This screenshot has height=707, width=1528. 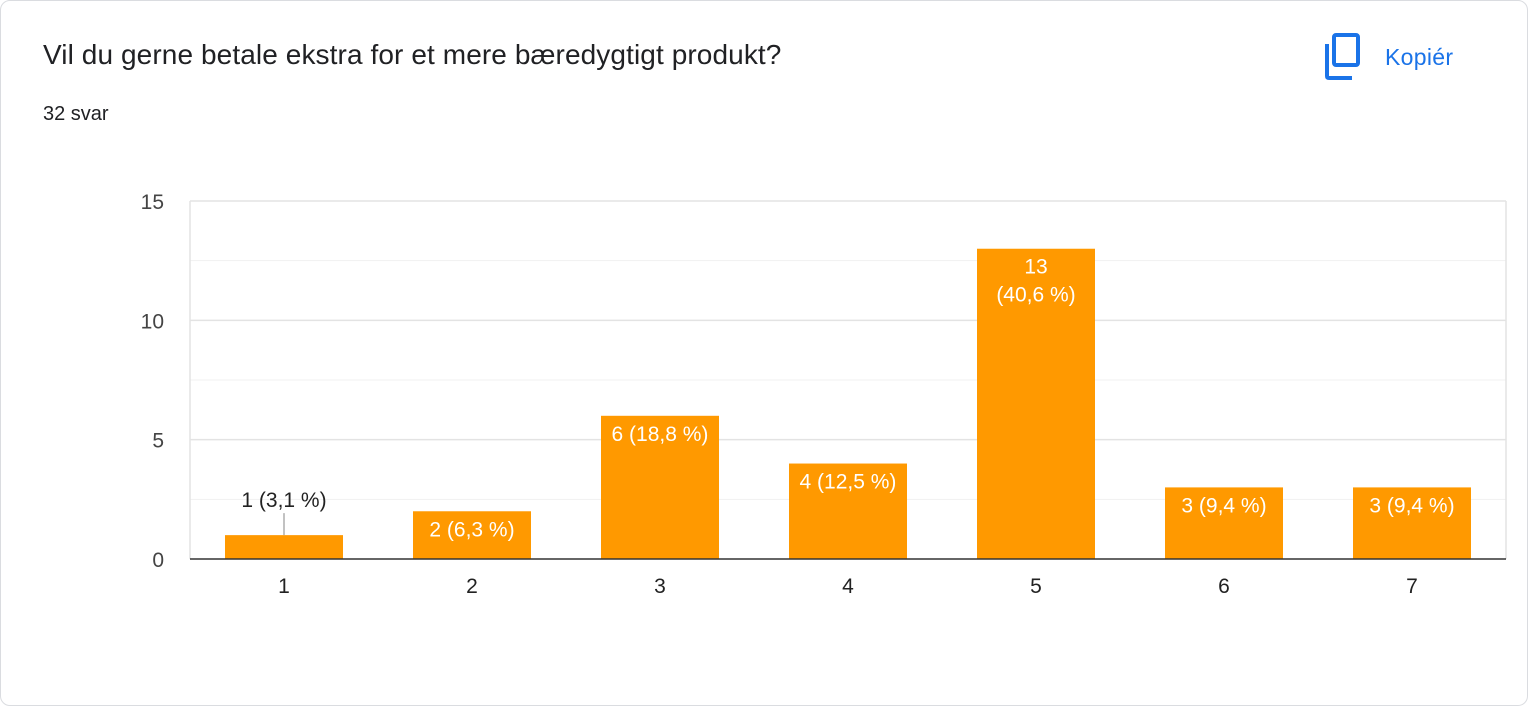 I want to click on x-tick-label: 2, so click(x=472, y=586).